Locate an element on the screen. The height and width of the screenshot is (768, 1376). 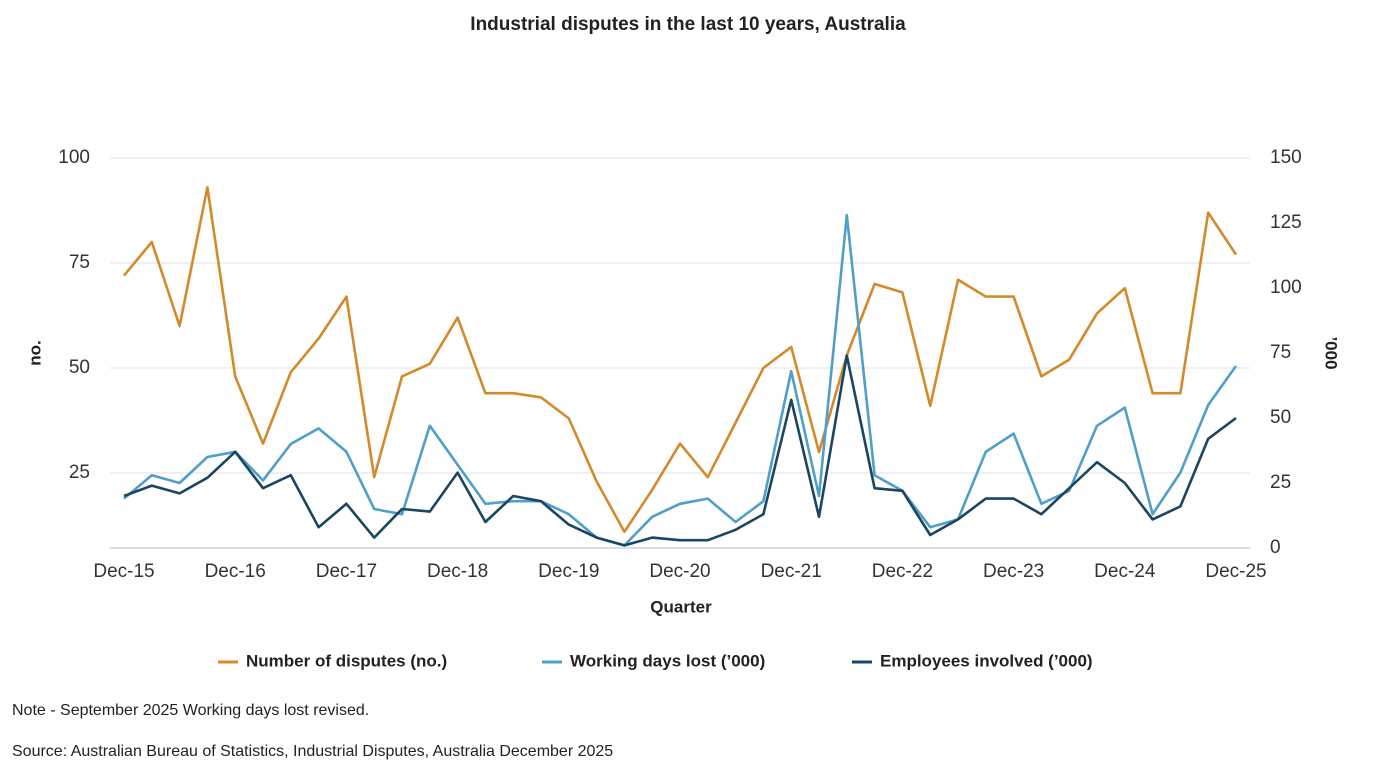
x-tick-label: Dec-25 is located at coordinates (1235, 571).